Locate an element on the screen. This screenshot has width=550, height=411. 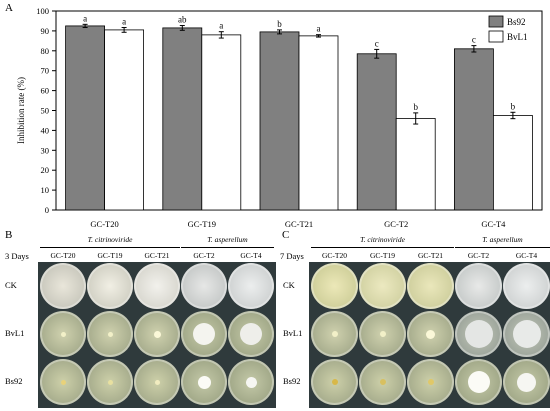
x-tick-label: GC-T4 is located at coordinates (493, 224).